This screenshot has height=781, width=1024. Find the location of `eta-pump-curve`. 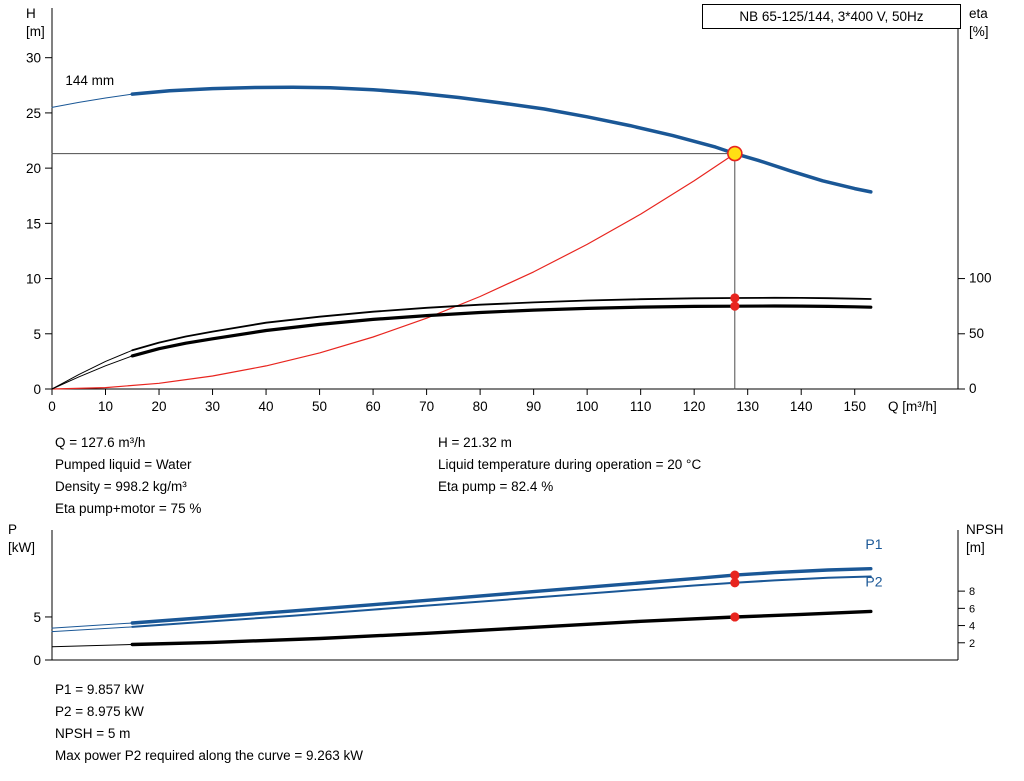

eta-pump-curve is located at coordinates (501, 324).